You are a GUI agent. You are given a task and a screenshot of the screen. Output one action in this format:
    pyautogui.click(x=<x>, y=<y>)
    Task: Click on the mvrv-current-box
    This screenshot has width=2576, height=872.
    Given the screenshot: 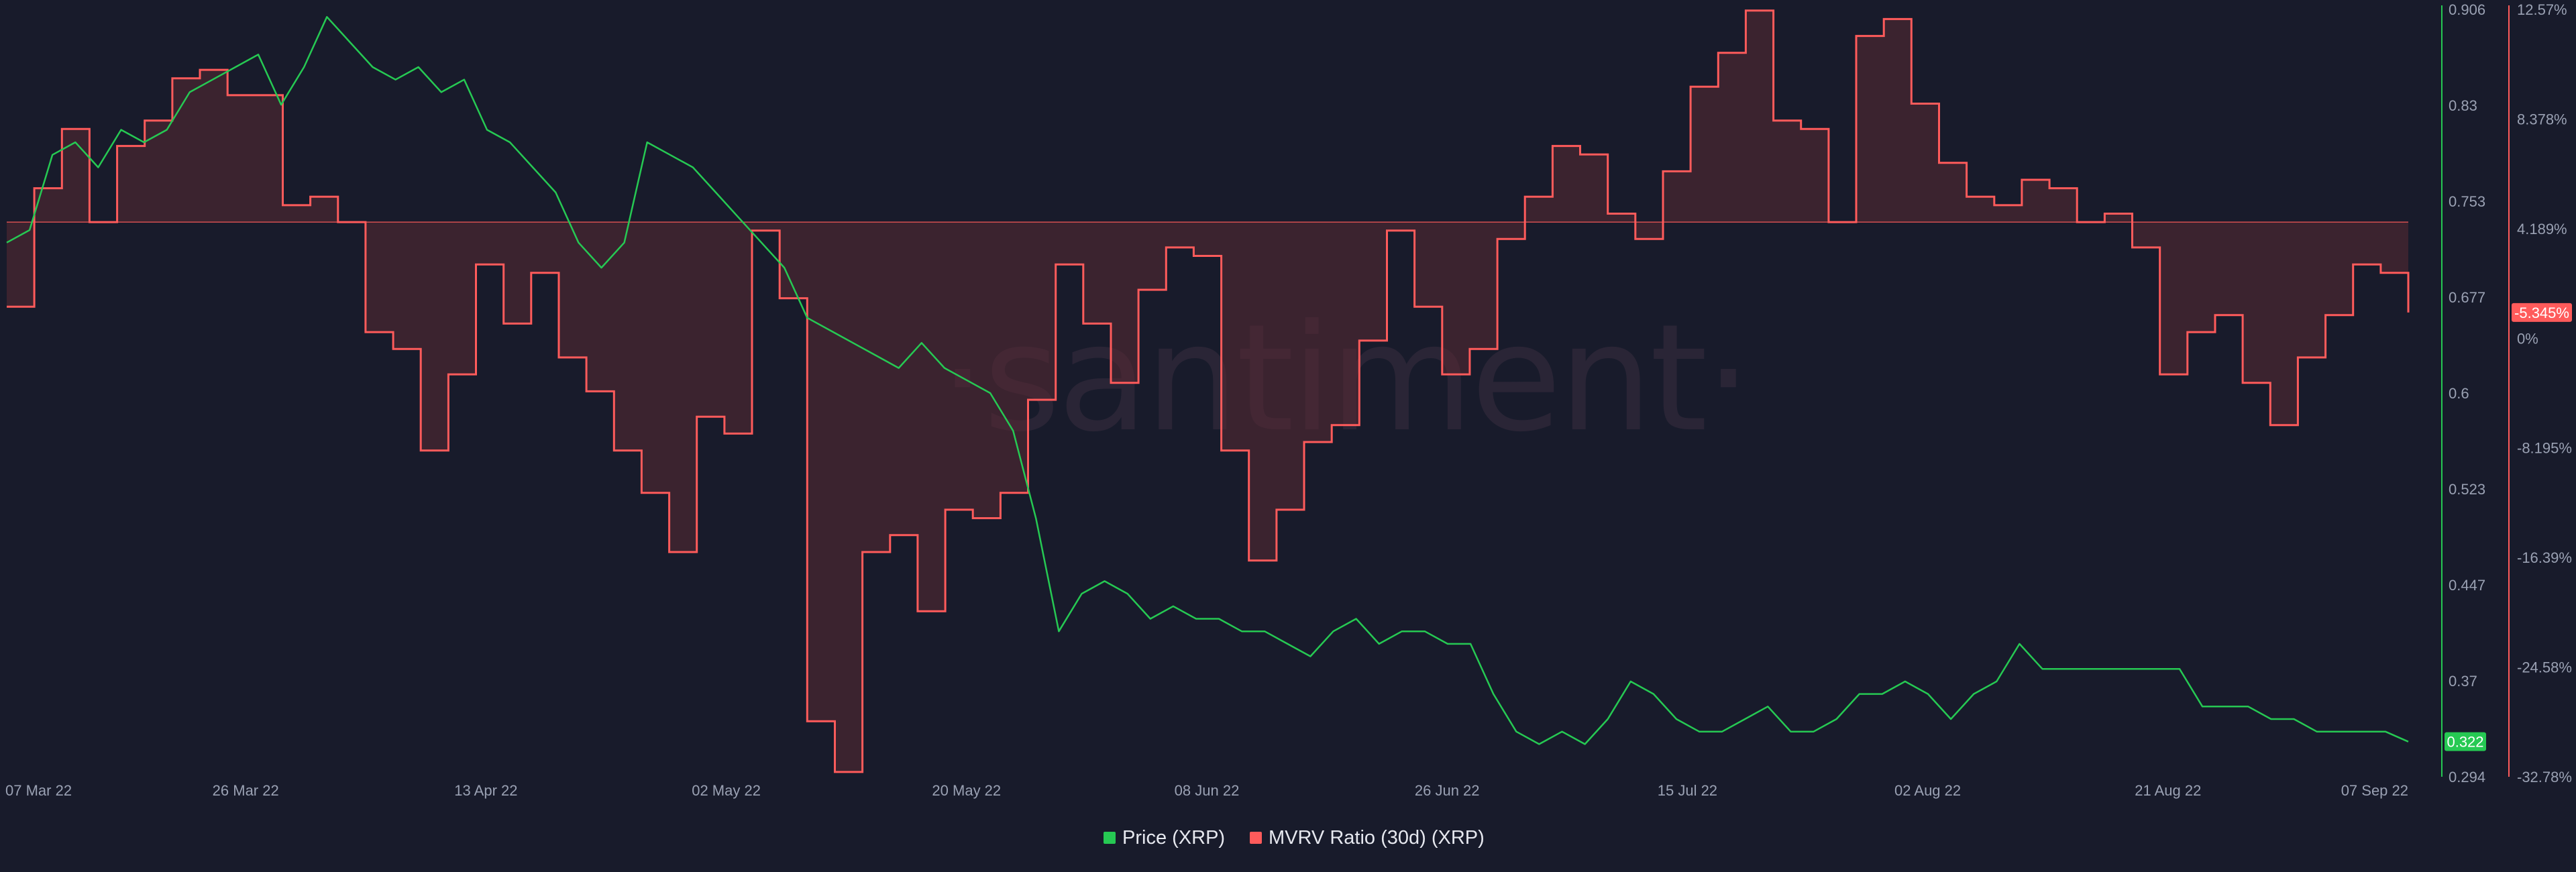 What is the action you would take?
    pyautogui.click(x=2542, y=312)
    